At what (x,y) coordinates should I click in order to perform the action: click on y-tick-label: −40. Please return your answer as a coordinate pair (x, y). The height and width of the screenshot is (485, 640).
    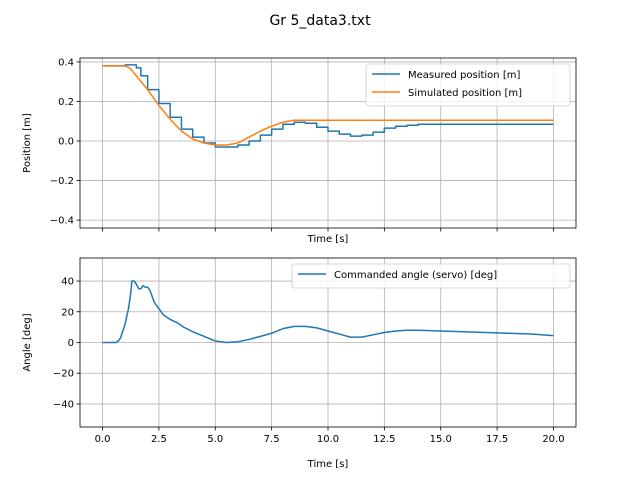
    Looking at the image, I should click on (63, 404).